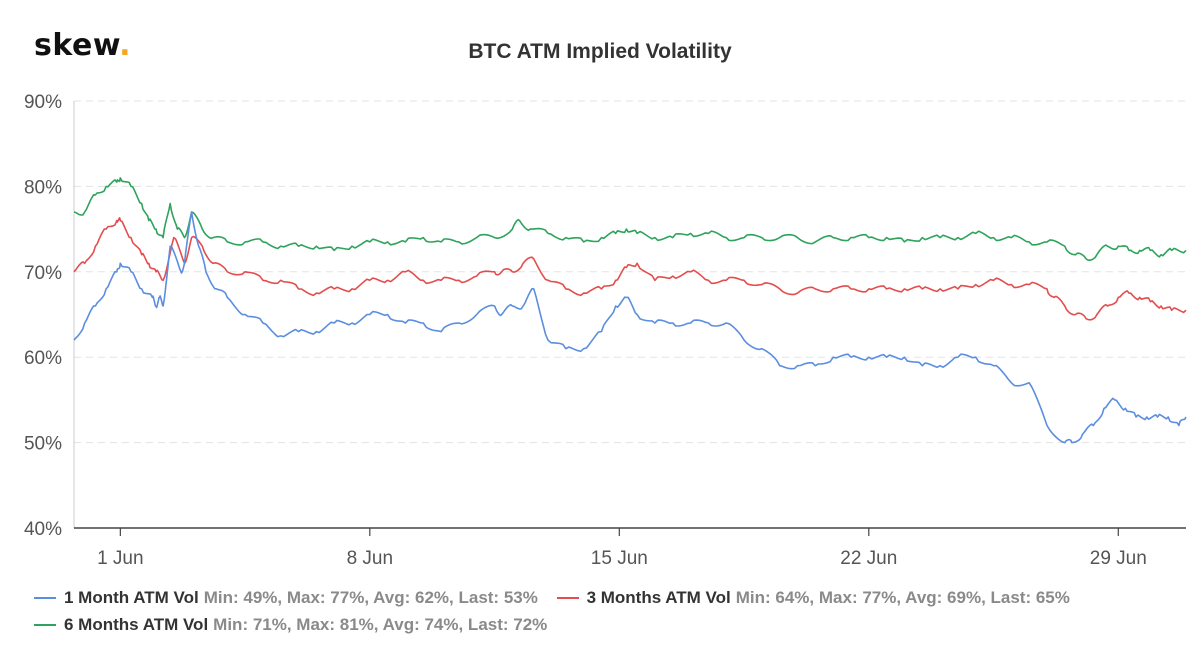  I want to click on y-tick-label: 80%, so click(43, 187).